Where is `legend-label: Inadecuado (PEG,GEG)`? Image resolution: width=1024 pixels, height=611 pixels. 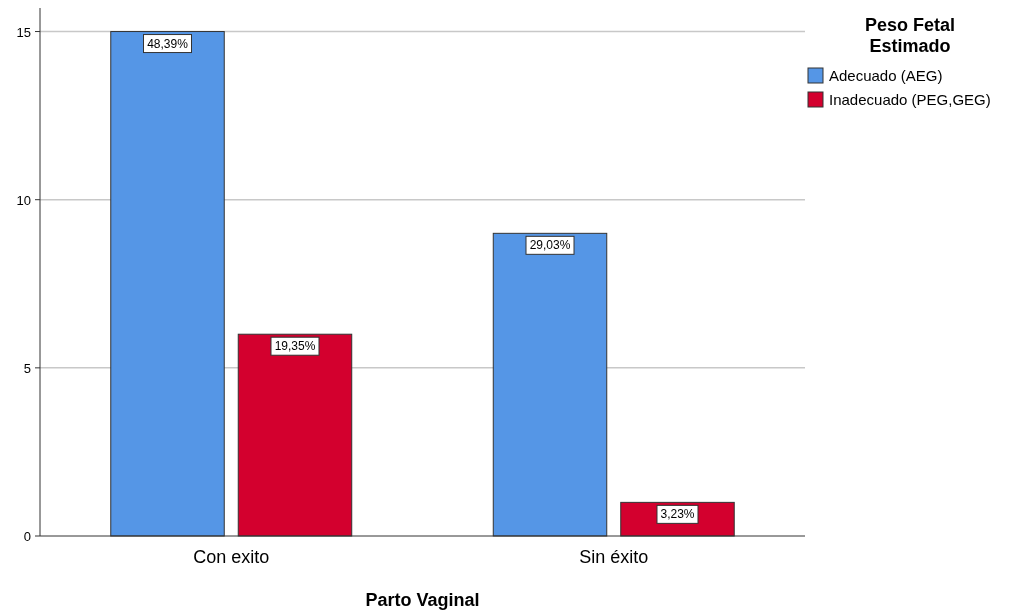
legend-label: Inadecuado (PEG,GEG) is located at coordinates (910, 99).